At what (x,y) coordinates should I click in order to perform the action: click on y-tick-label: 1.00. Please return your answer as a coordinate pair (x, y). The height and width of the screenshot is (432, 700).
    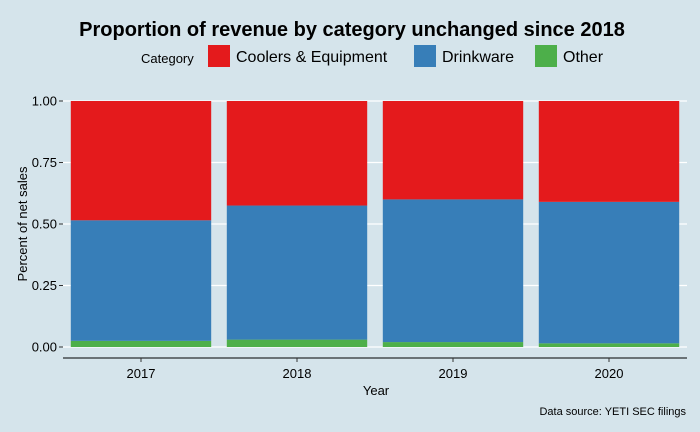
    Looking at the image, I should click on (44, 101).